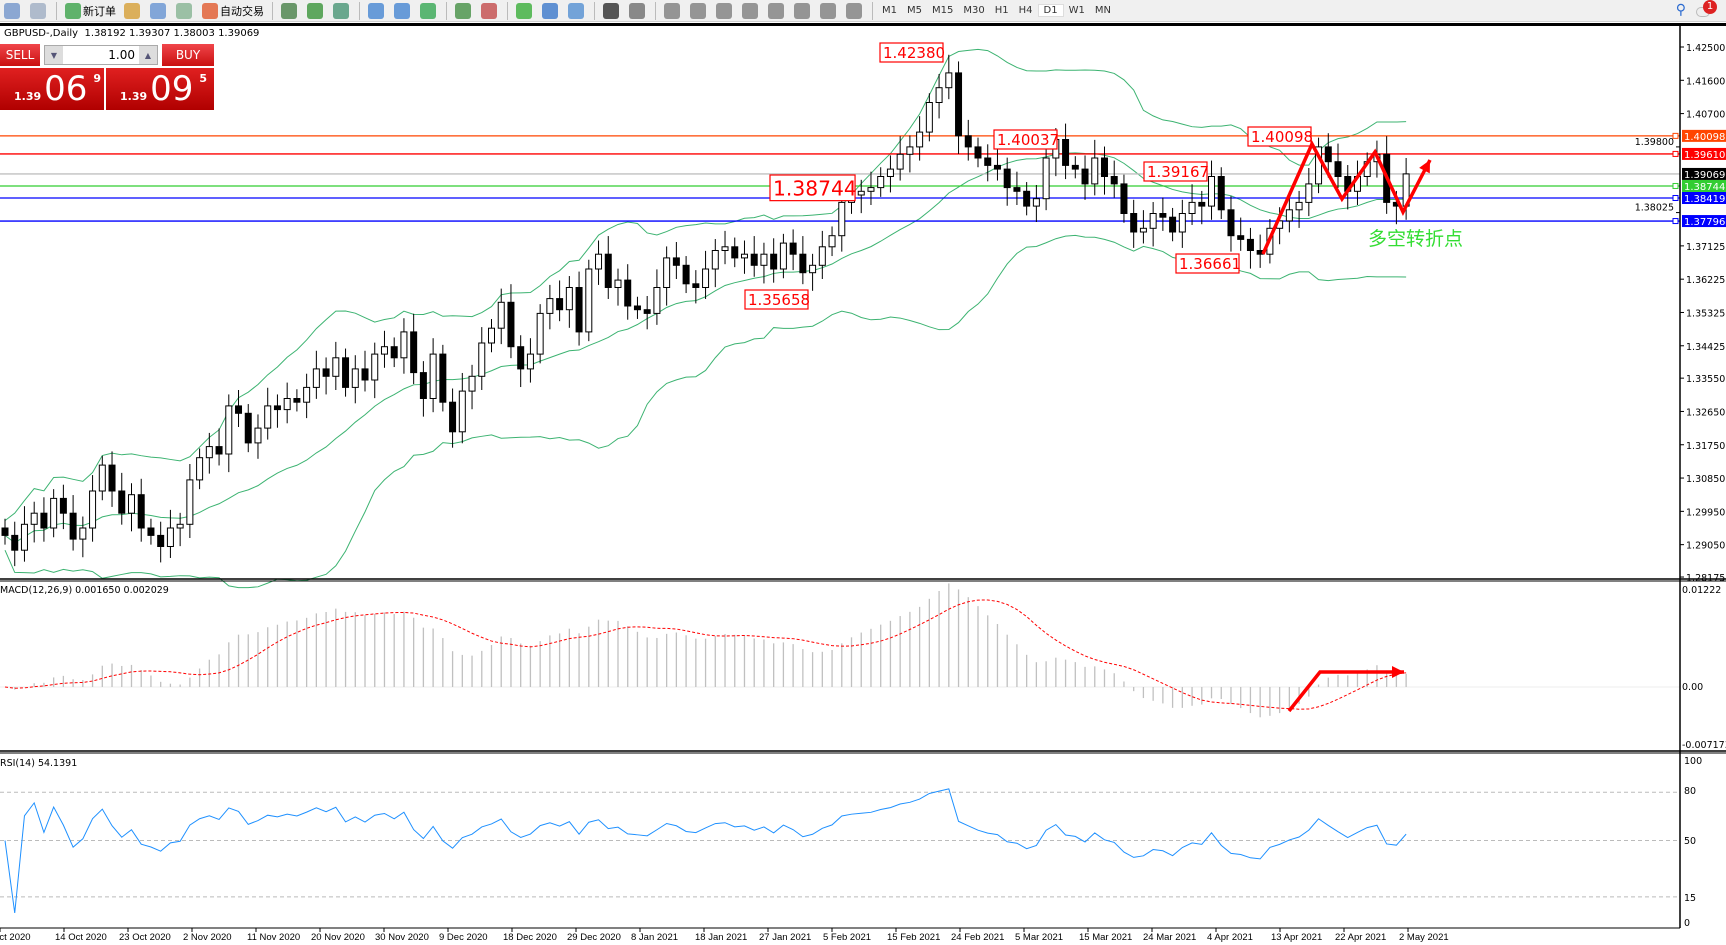  I want to click on zoom-out-icon, so click(403, 11).